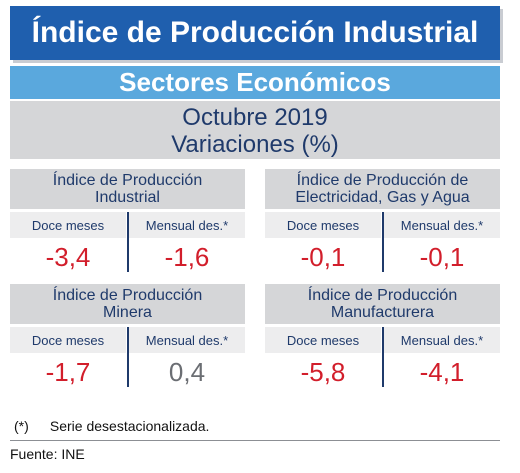 Image resolution: width=520 pixels, height=473 pixels. I want to click on panel-header: Índice de Producción Industrial, so click(127, 189).